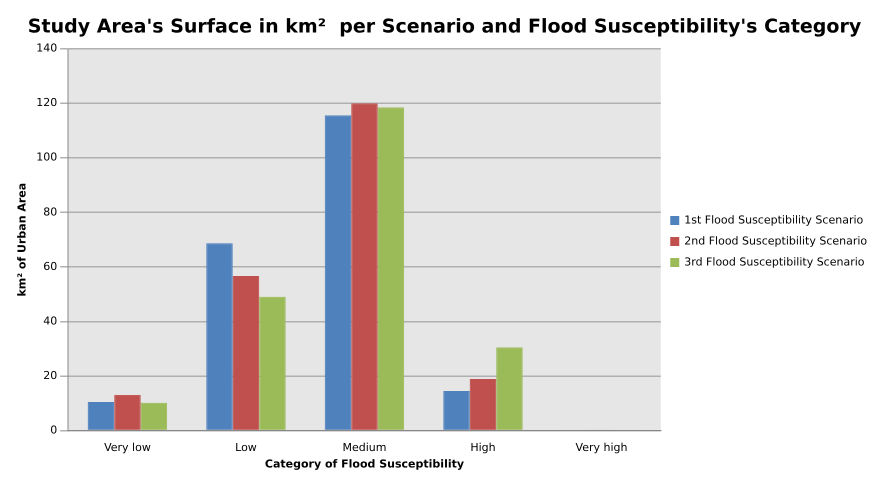 The width and height of the screenshot is (889, 483). Describe the element at coordinates (776, 241) in the screenshot. I see `legend-label: 2nd Flood Susceptibility Scenario` at that location.